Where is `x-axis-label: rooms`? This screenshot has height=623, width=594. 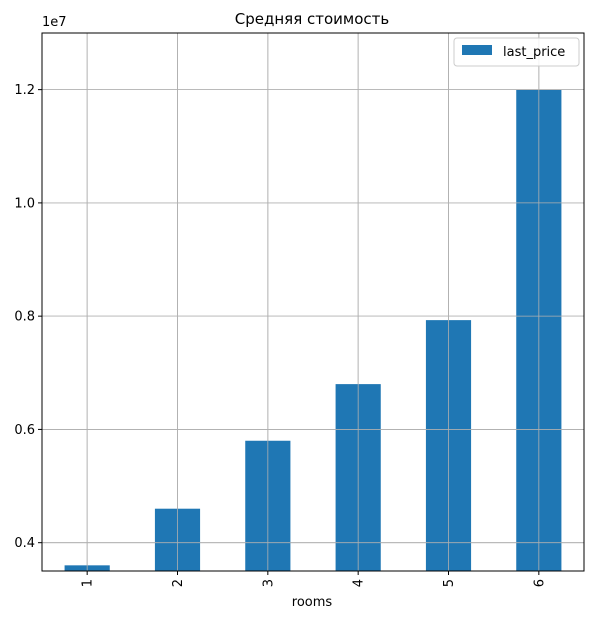
x-axis-label: rooms is located at coordinates (312, 602).